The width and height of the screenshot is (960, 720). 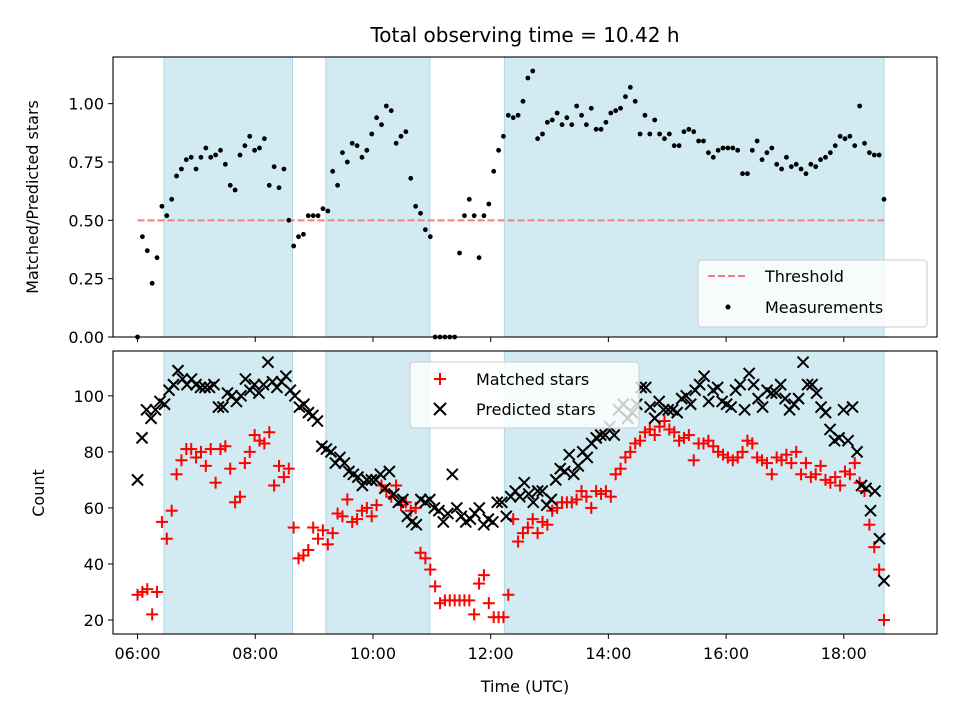 I want to click on bottom-y-axis-label: Count, so click(x=38, y=493).